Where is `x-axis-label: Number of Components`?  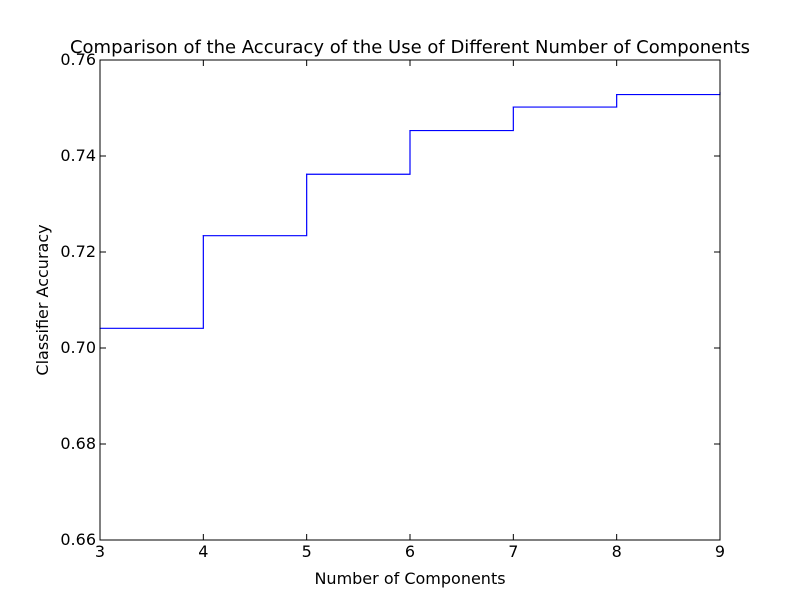 x-axis-label: Number of Components is located at coordinates (409, 578).